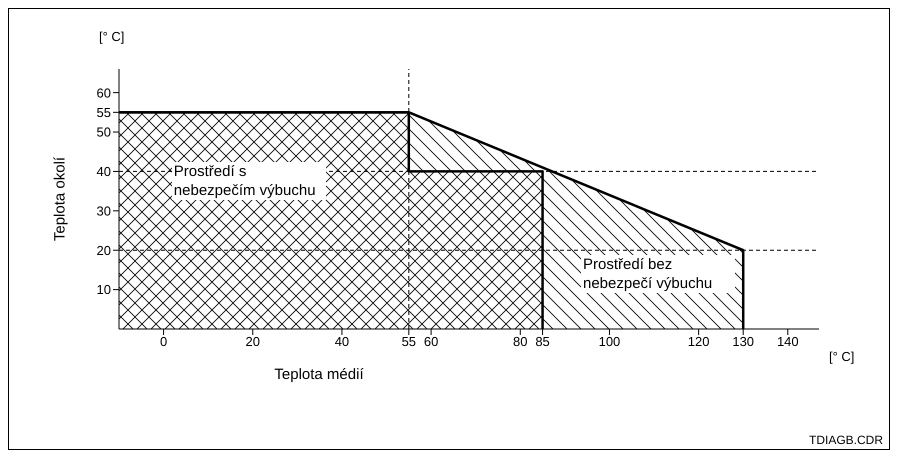 The height and width of the screenshot is (459, 906). I want to click on y-axis-title: Teplota okolí, so click(59, 199).